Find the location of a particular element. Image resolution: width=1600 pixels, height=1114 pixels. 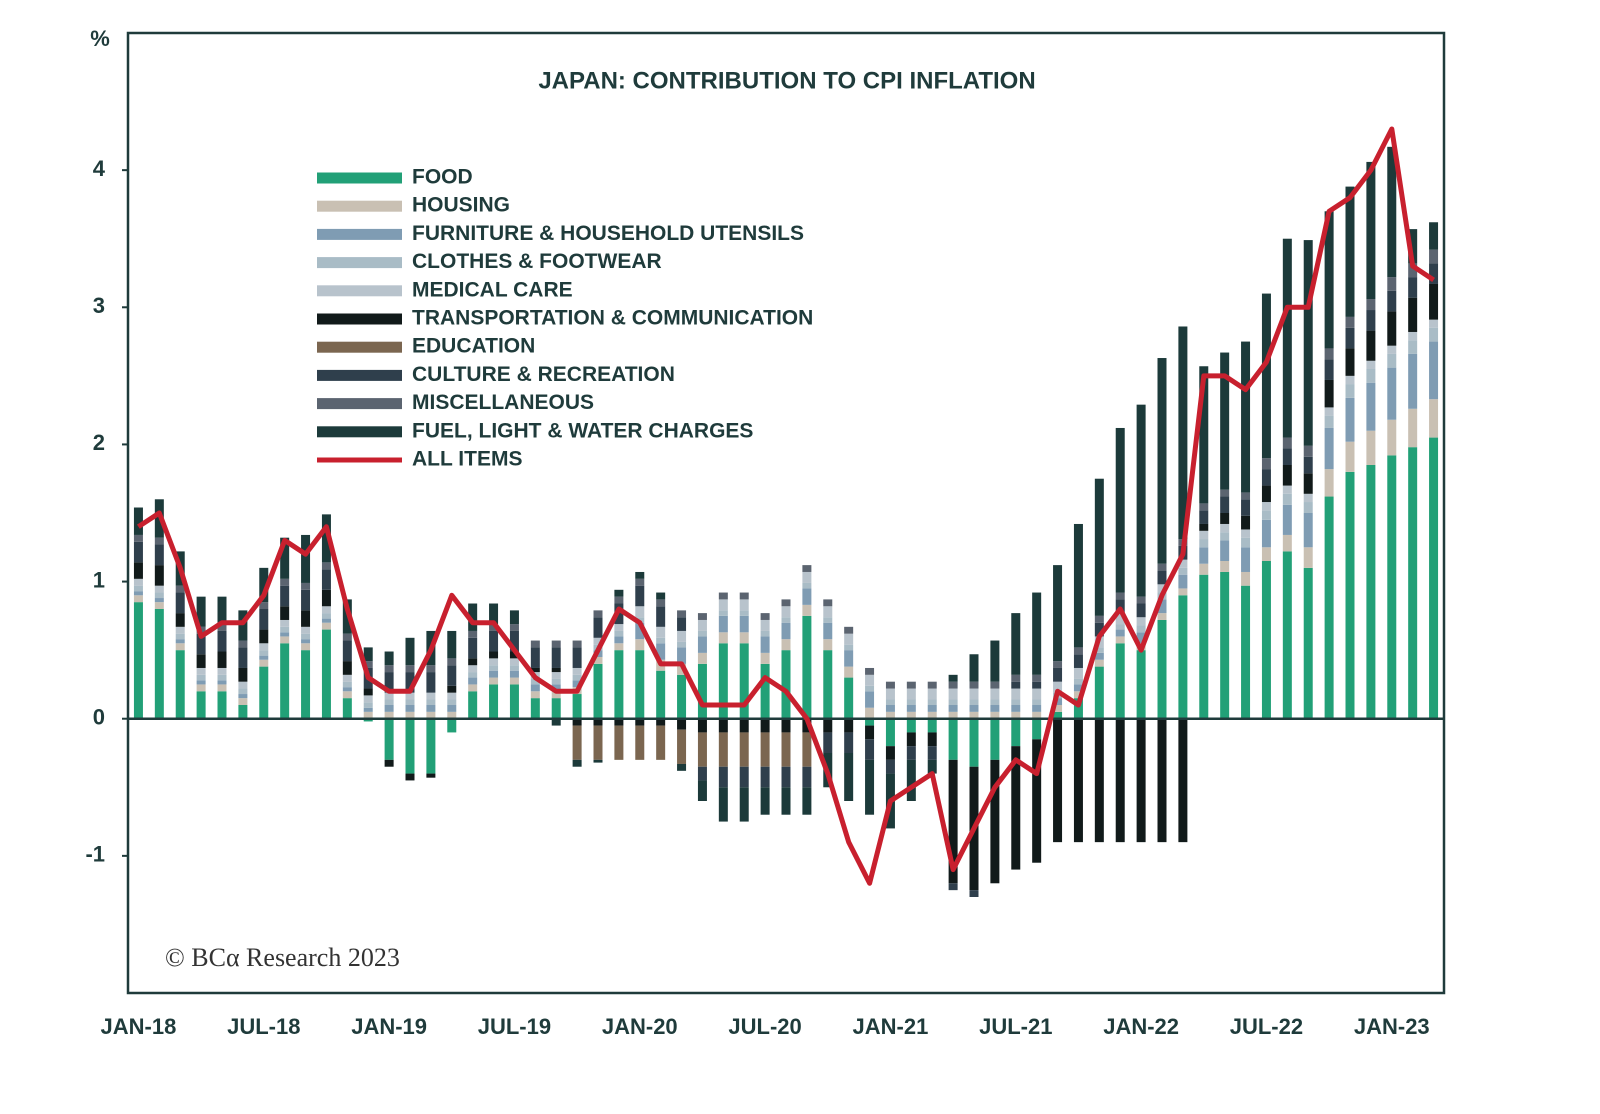

x-tick-label: JUL-21 is located at coordinates (1015, 1026).